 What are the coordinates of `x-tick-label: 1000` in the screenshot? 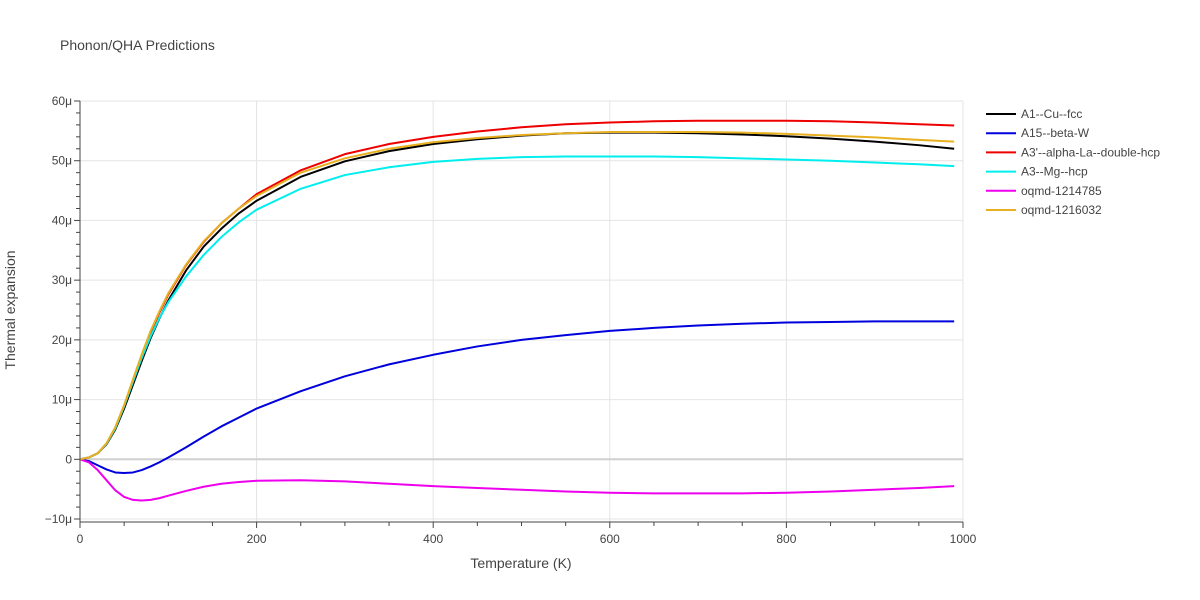 It's located at (963, 539).